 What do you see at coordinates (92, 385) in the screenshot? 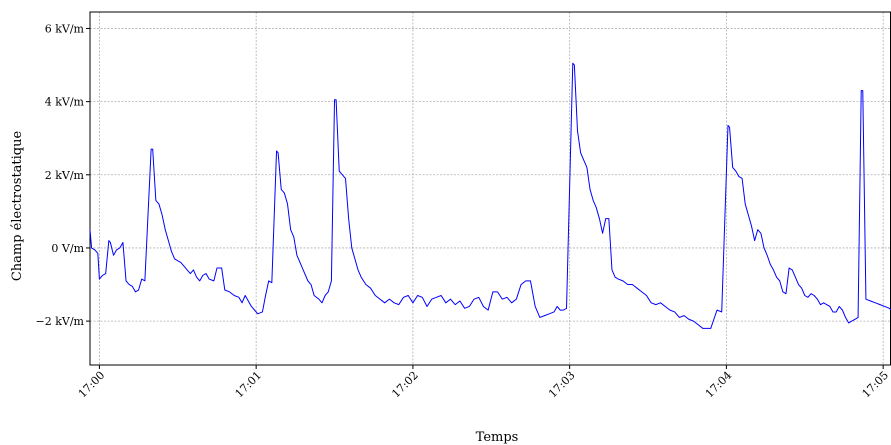
I see `x-tick-label: 17:00` at bounding box center [92, 385].